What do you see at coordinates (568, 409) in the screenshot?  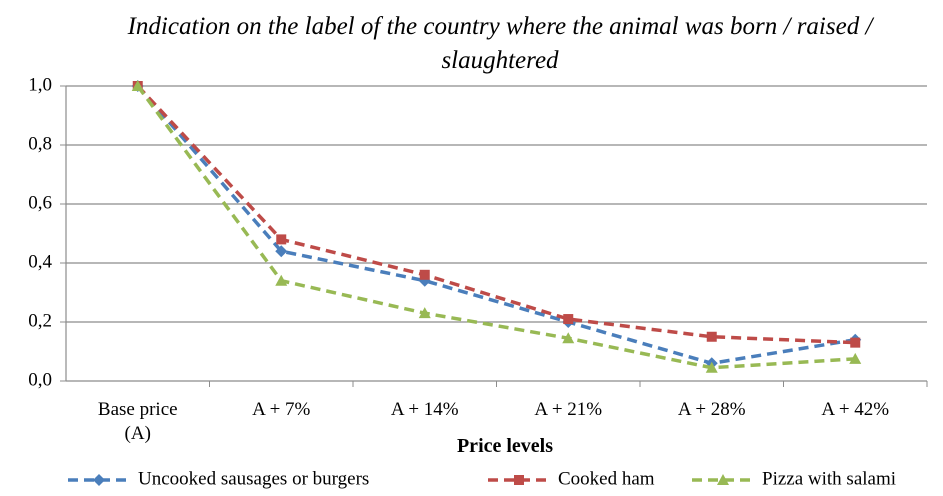 I see `x-tick-label: A + 21%` at bounding box center [568, 409].